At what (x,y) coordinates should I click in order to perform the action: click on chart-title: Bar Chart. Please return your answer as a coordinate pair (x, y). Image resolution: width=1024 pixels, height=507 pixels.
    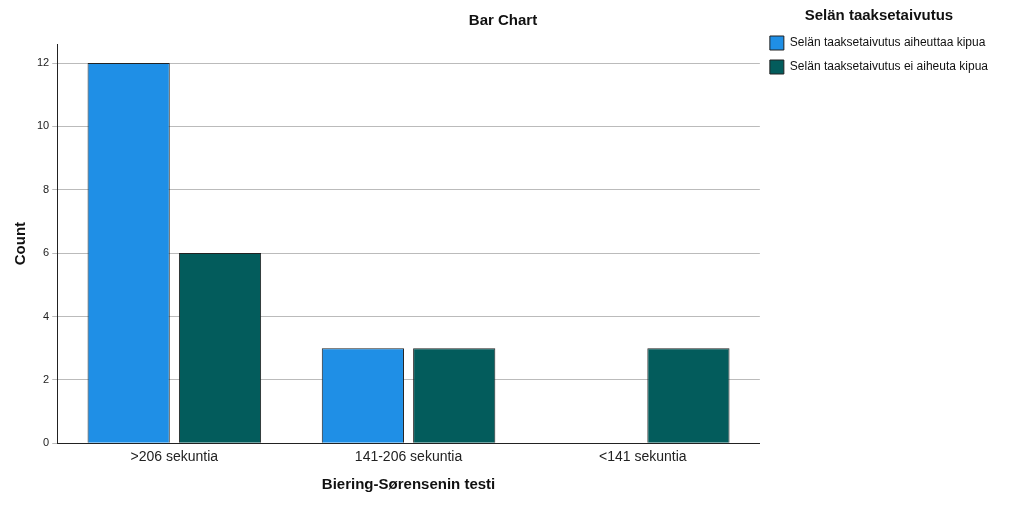
    Looking at the image, I should click on (503, 20).